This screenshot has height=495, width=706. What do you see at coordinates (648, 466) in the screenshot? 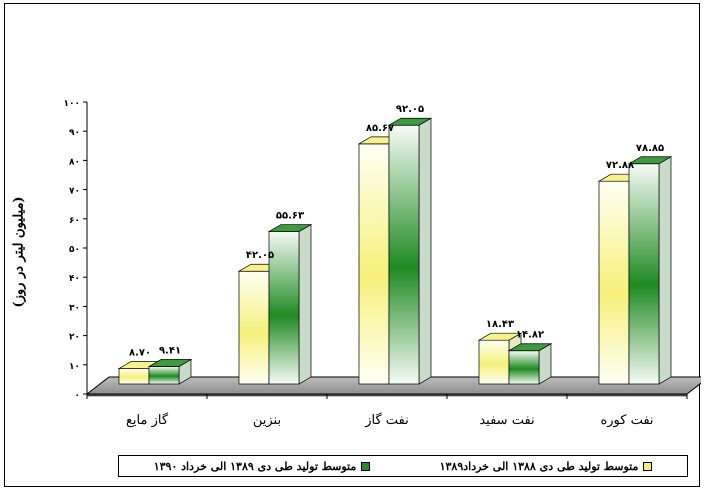
I see `legend-swatch-yellow` at bounding box center [648, 466].